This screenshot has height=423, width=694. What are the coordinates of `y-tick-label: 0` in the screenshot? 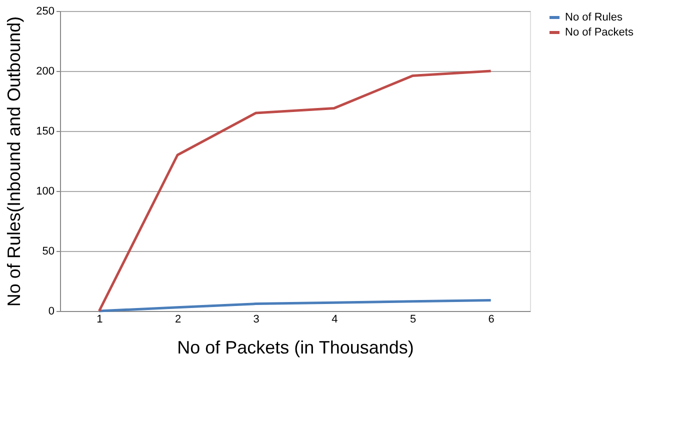 It's located at (51, 312).